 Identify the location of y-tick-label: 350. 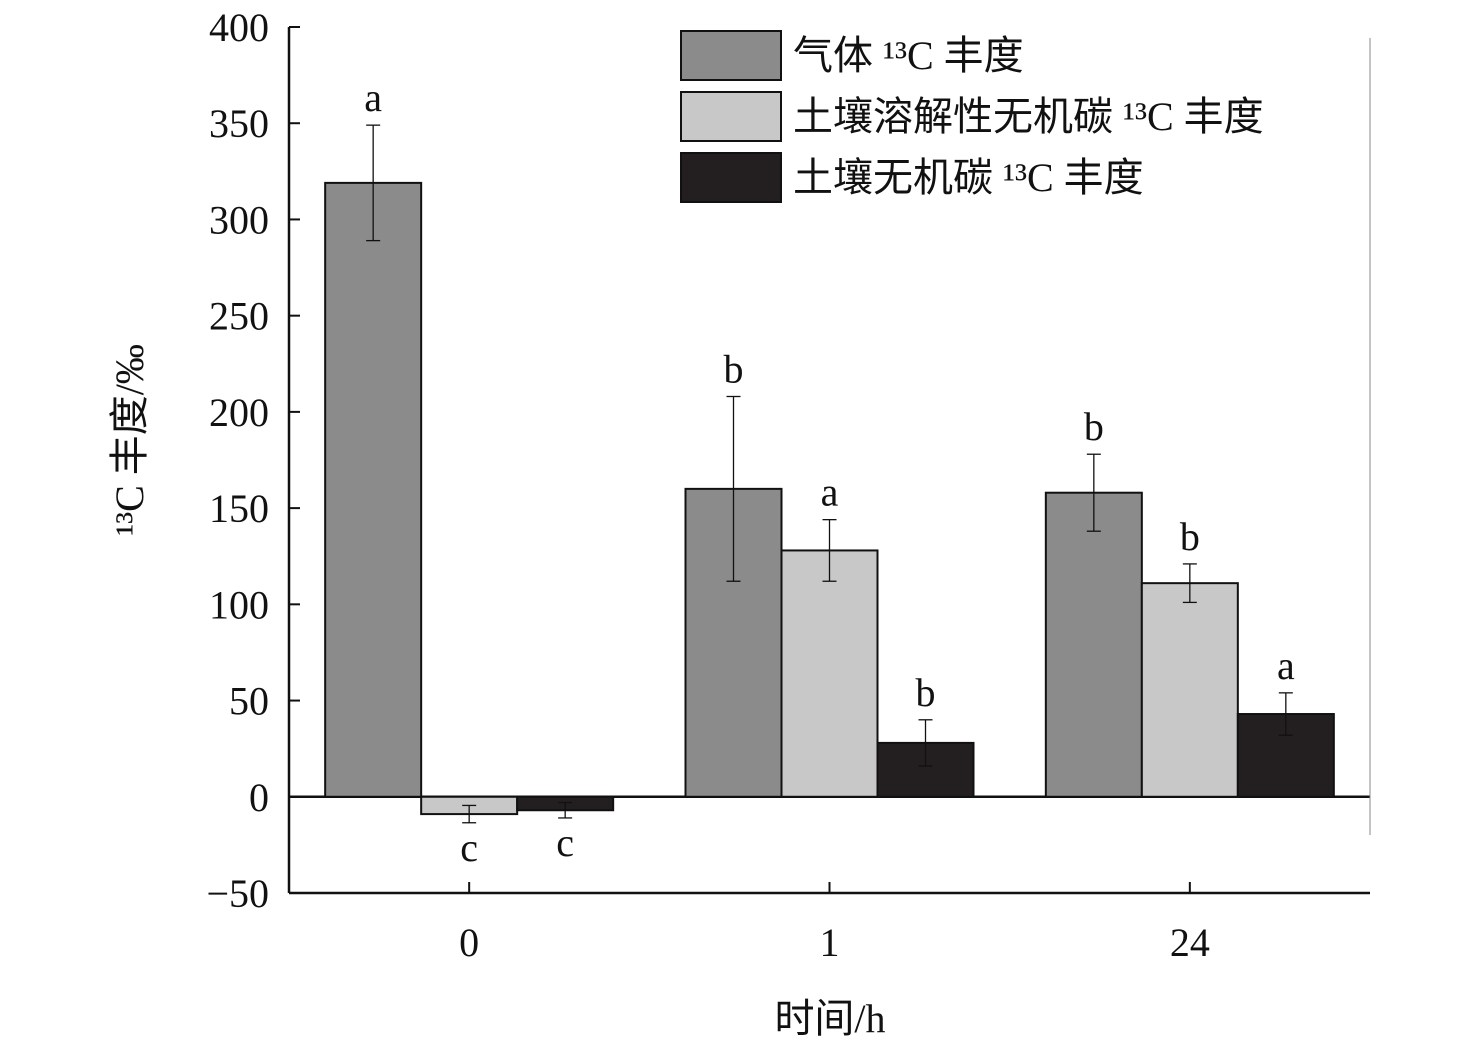
(239, 123).